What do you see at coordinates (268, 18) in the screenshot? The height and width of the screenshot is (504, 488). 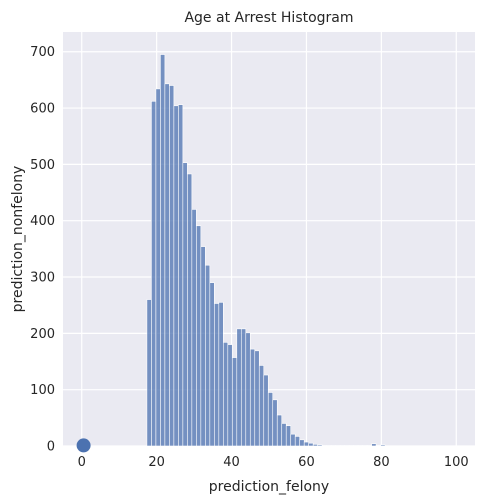 I see `chart-title: Age at Arrest Histogram` at bounding box center [268, 18].